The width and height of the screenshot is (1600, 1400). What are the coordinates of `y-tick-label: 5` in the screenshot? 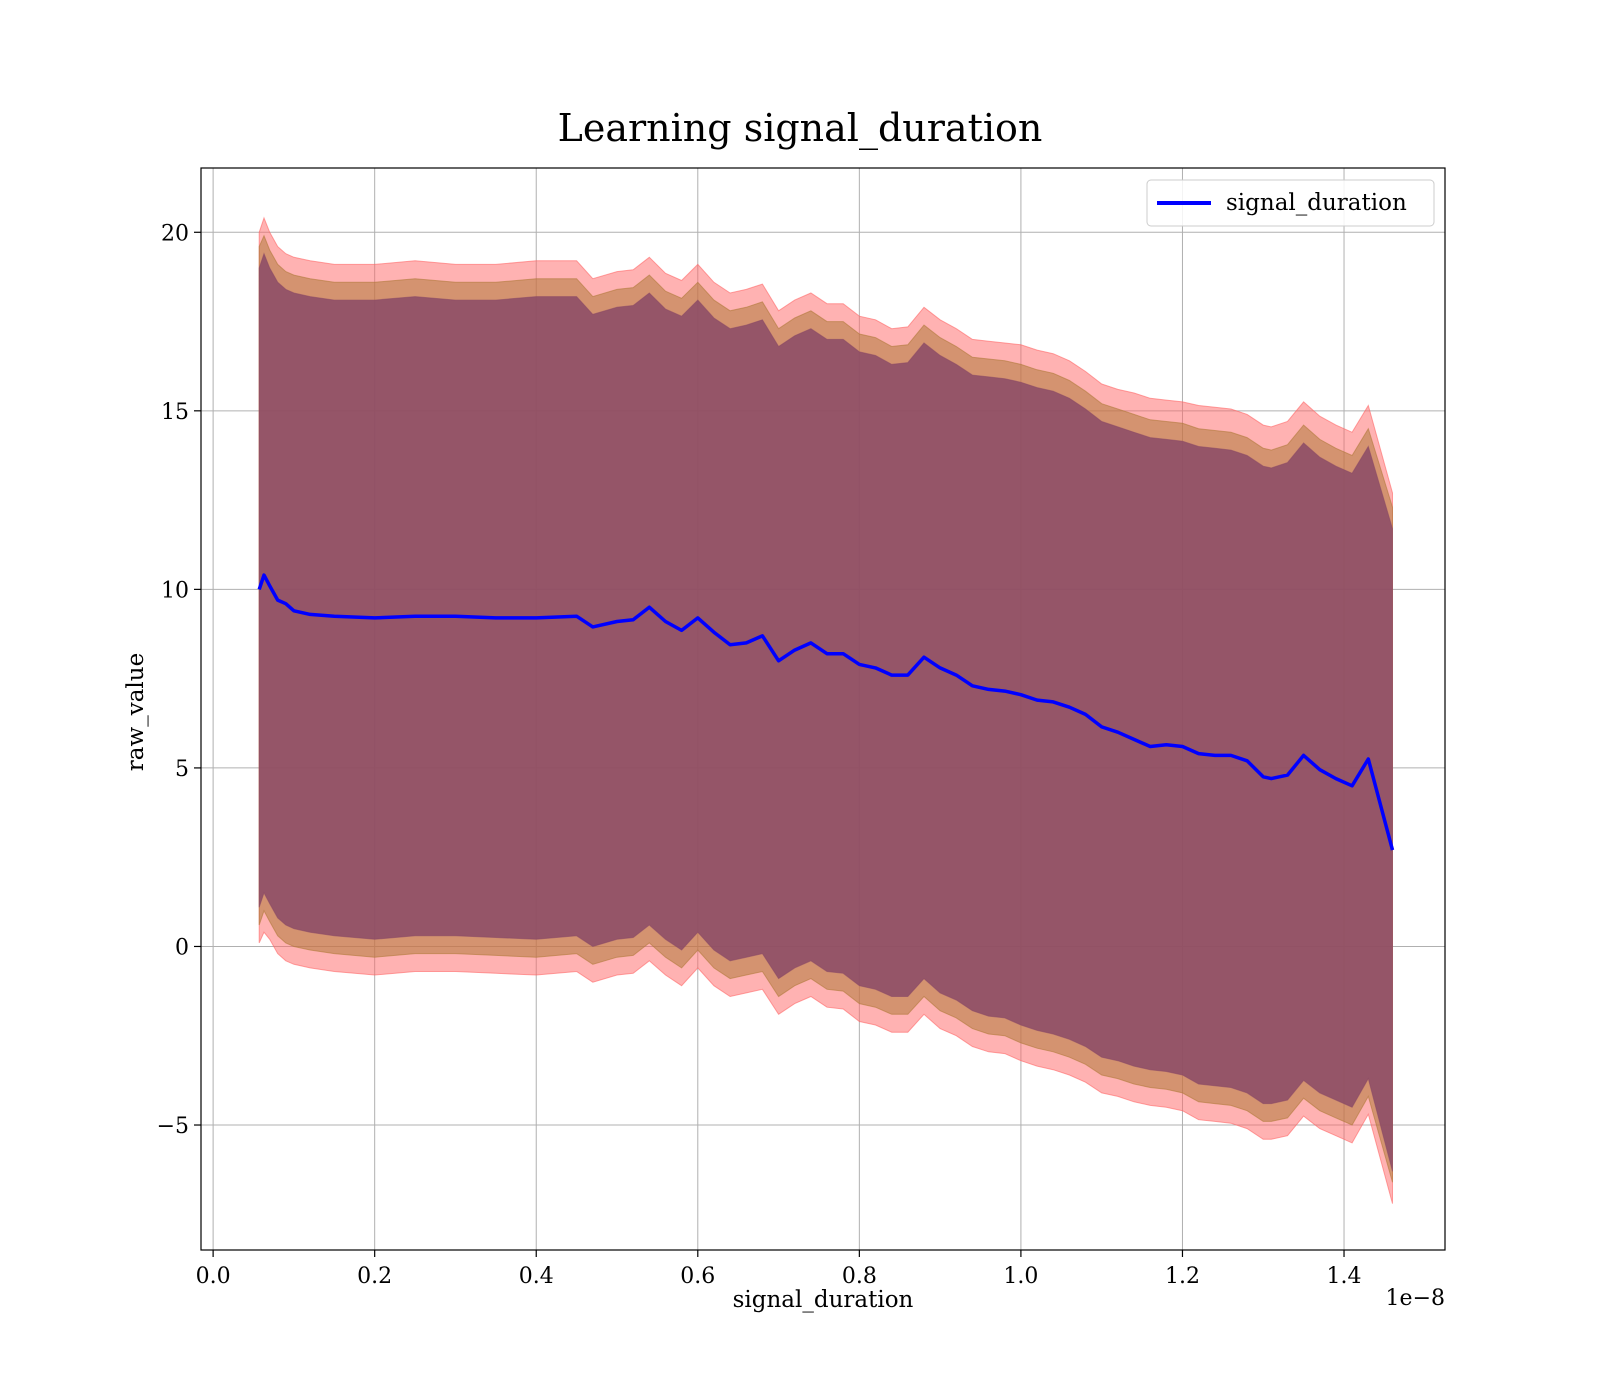 It's located at (182, 769).